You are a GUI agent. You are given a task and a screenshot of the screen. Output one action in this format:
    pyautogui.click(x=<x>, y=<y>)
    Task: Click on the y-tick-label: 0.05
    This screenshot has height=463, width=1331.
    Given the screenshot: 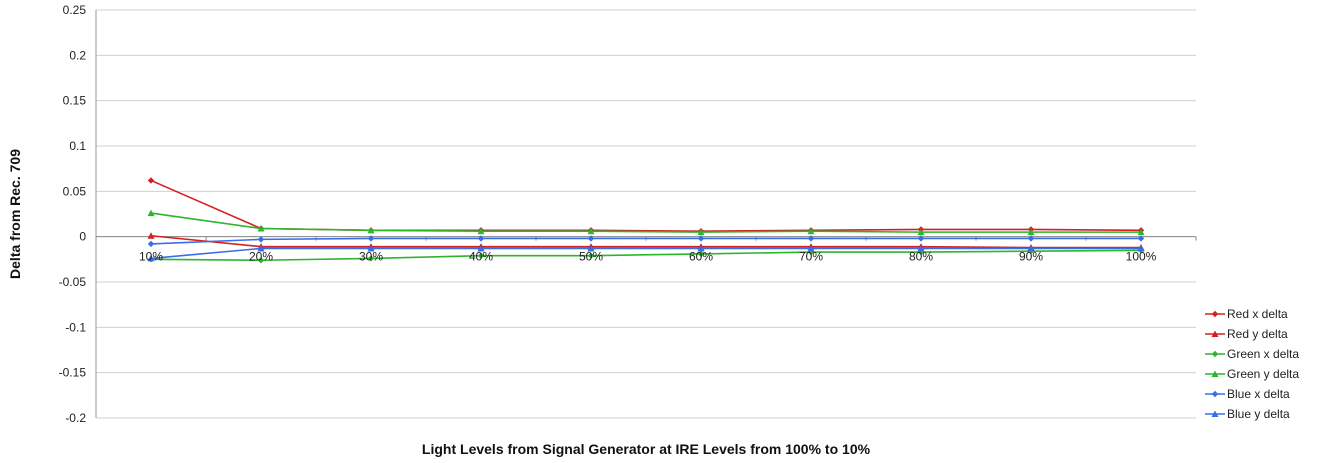 What is the action you would take?
    pyautogui.click(x=75, y=191)
    